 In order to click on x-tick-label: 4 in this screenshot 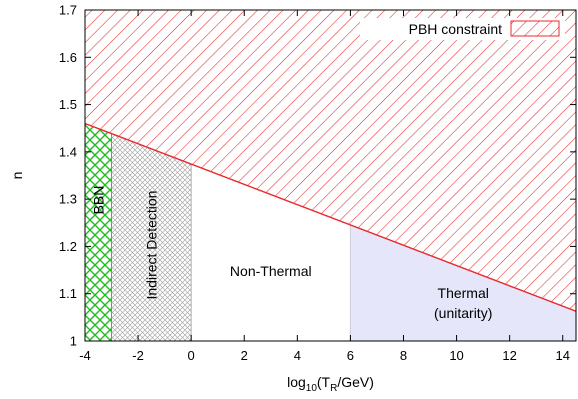, I will do `click(297, 355)`.